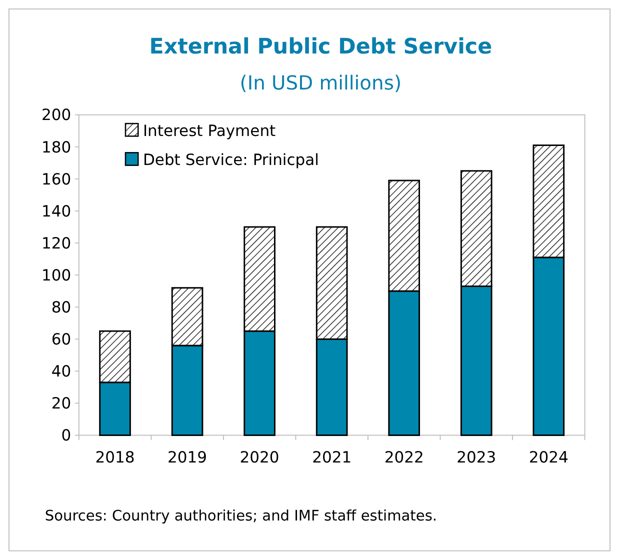 This screenshot has height=560, width=621. What do you see at coordinates (548, 457) in the screenshot?
I see `x-tick-label: 2024` at bounding box center [548, 457].